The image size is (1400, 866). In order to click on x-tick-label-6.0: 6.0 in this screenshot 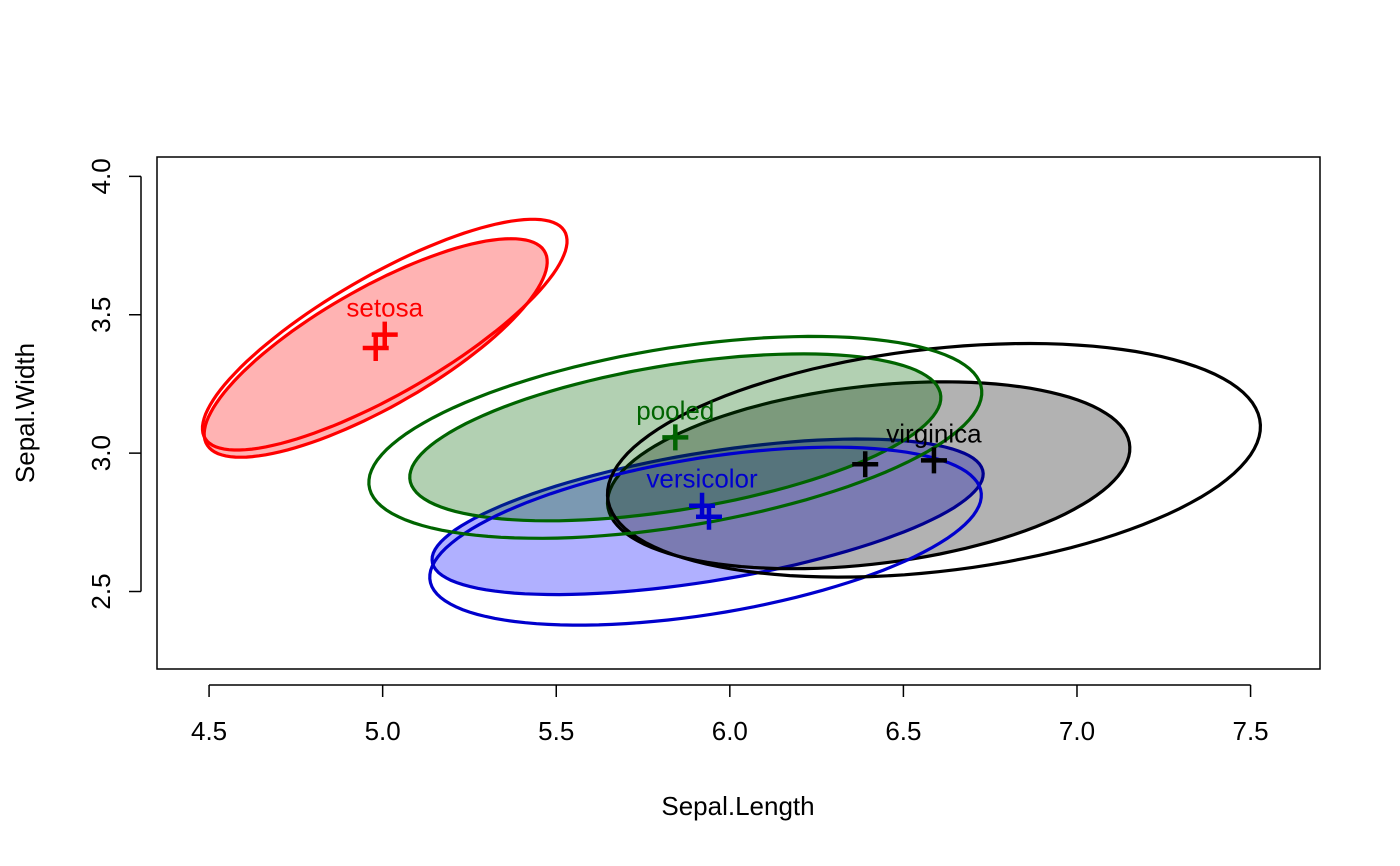, I will do `click(730, 731)`.